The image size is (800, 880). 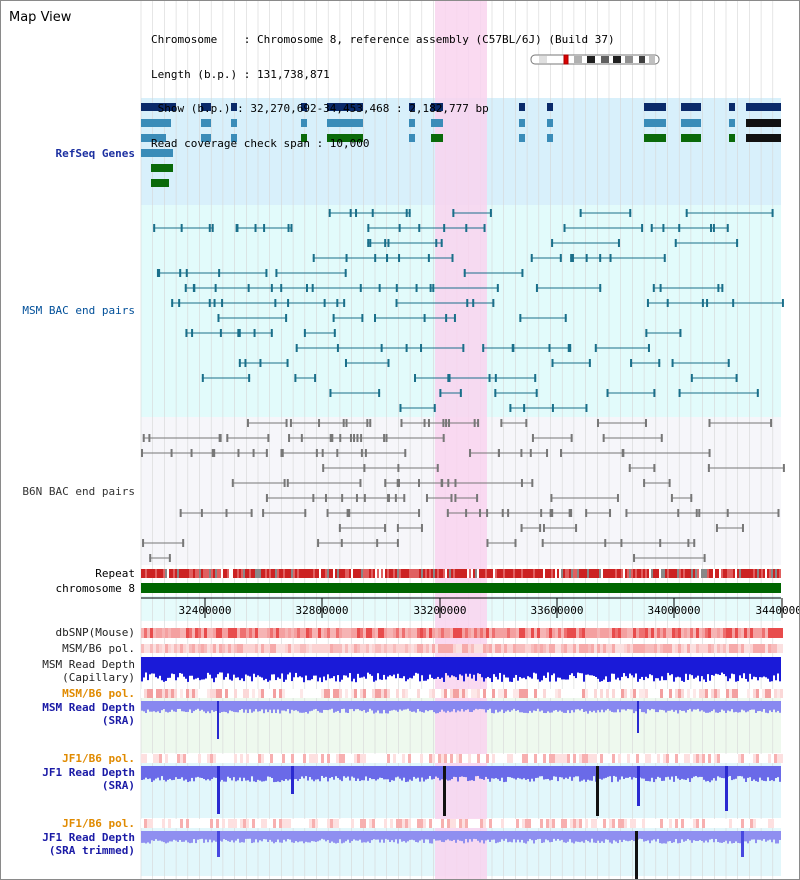 I want to click on msm-read-depth-sra-label: MSM Read Depth, so click(x=88, y=707).